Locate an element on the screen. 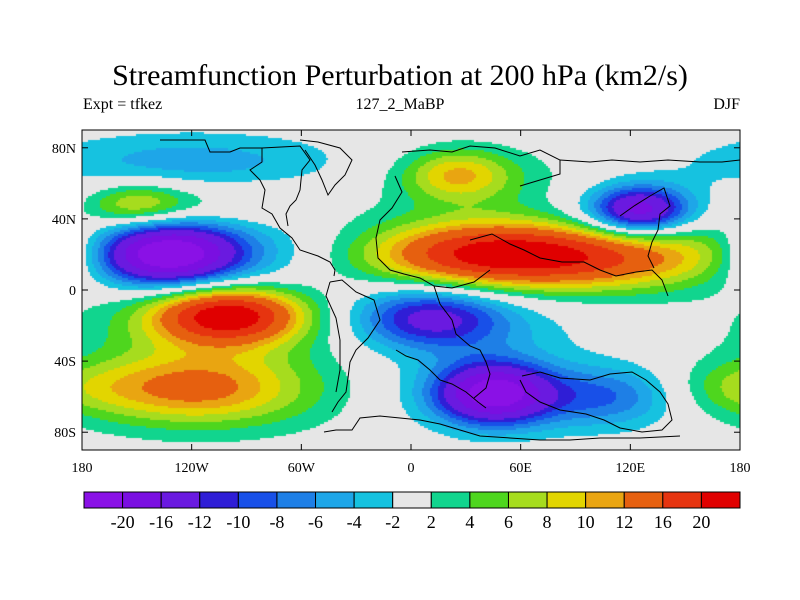  experiment-label: Expt = tfkez is located at coordinates (123, 104).